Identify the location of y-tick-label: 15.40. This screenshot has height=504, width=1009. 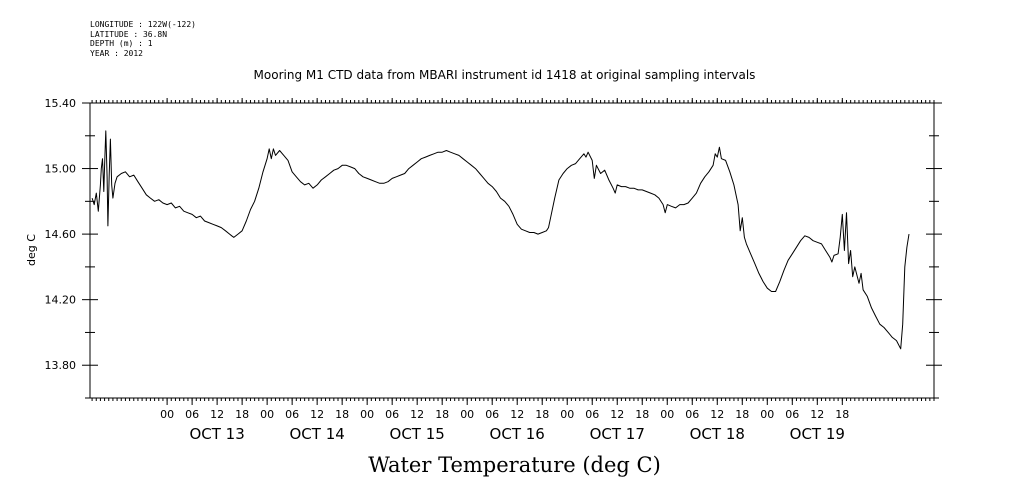
(61, 103).